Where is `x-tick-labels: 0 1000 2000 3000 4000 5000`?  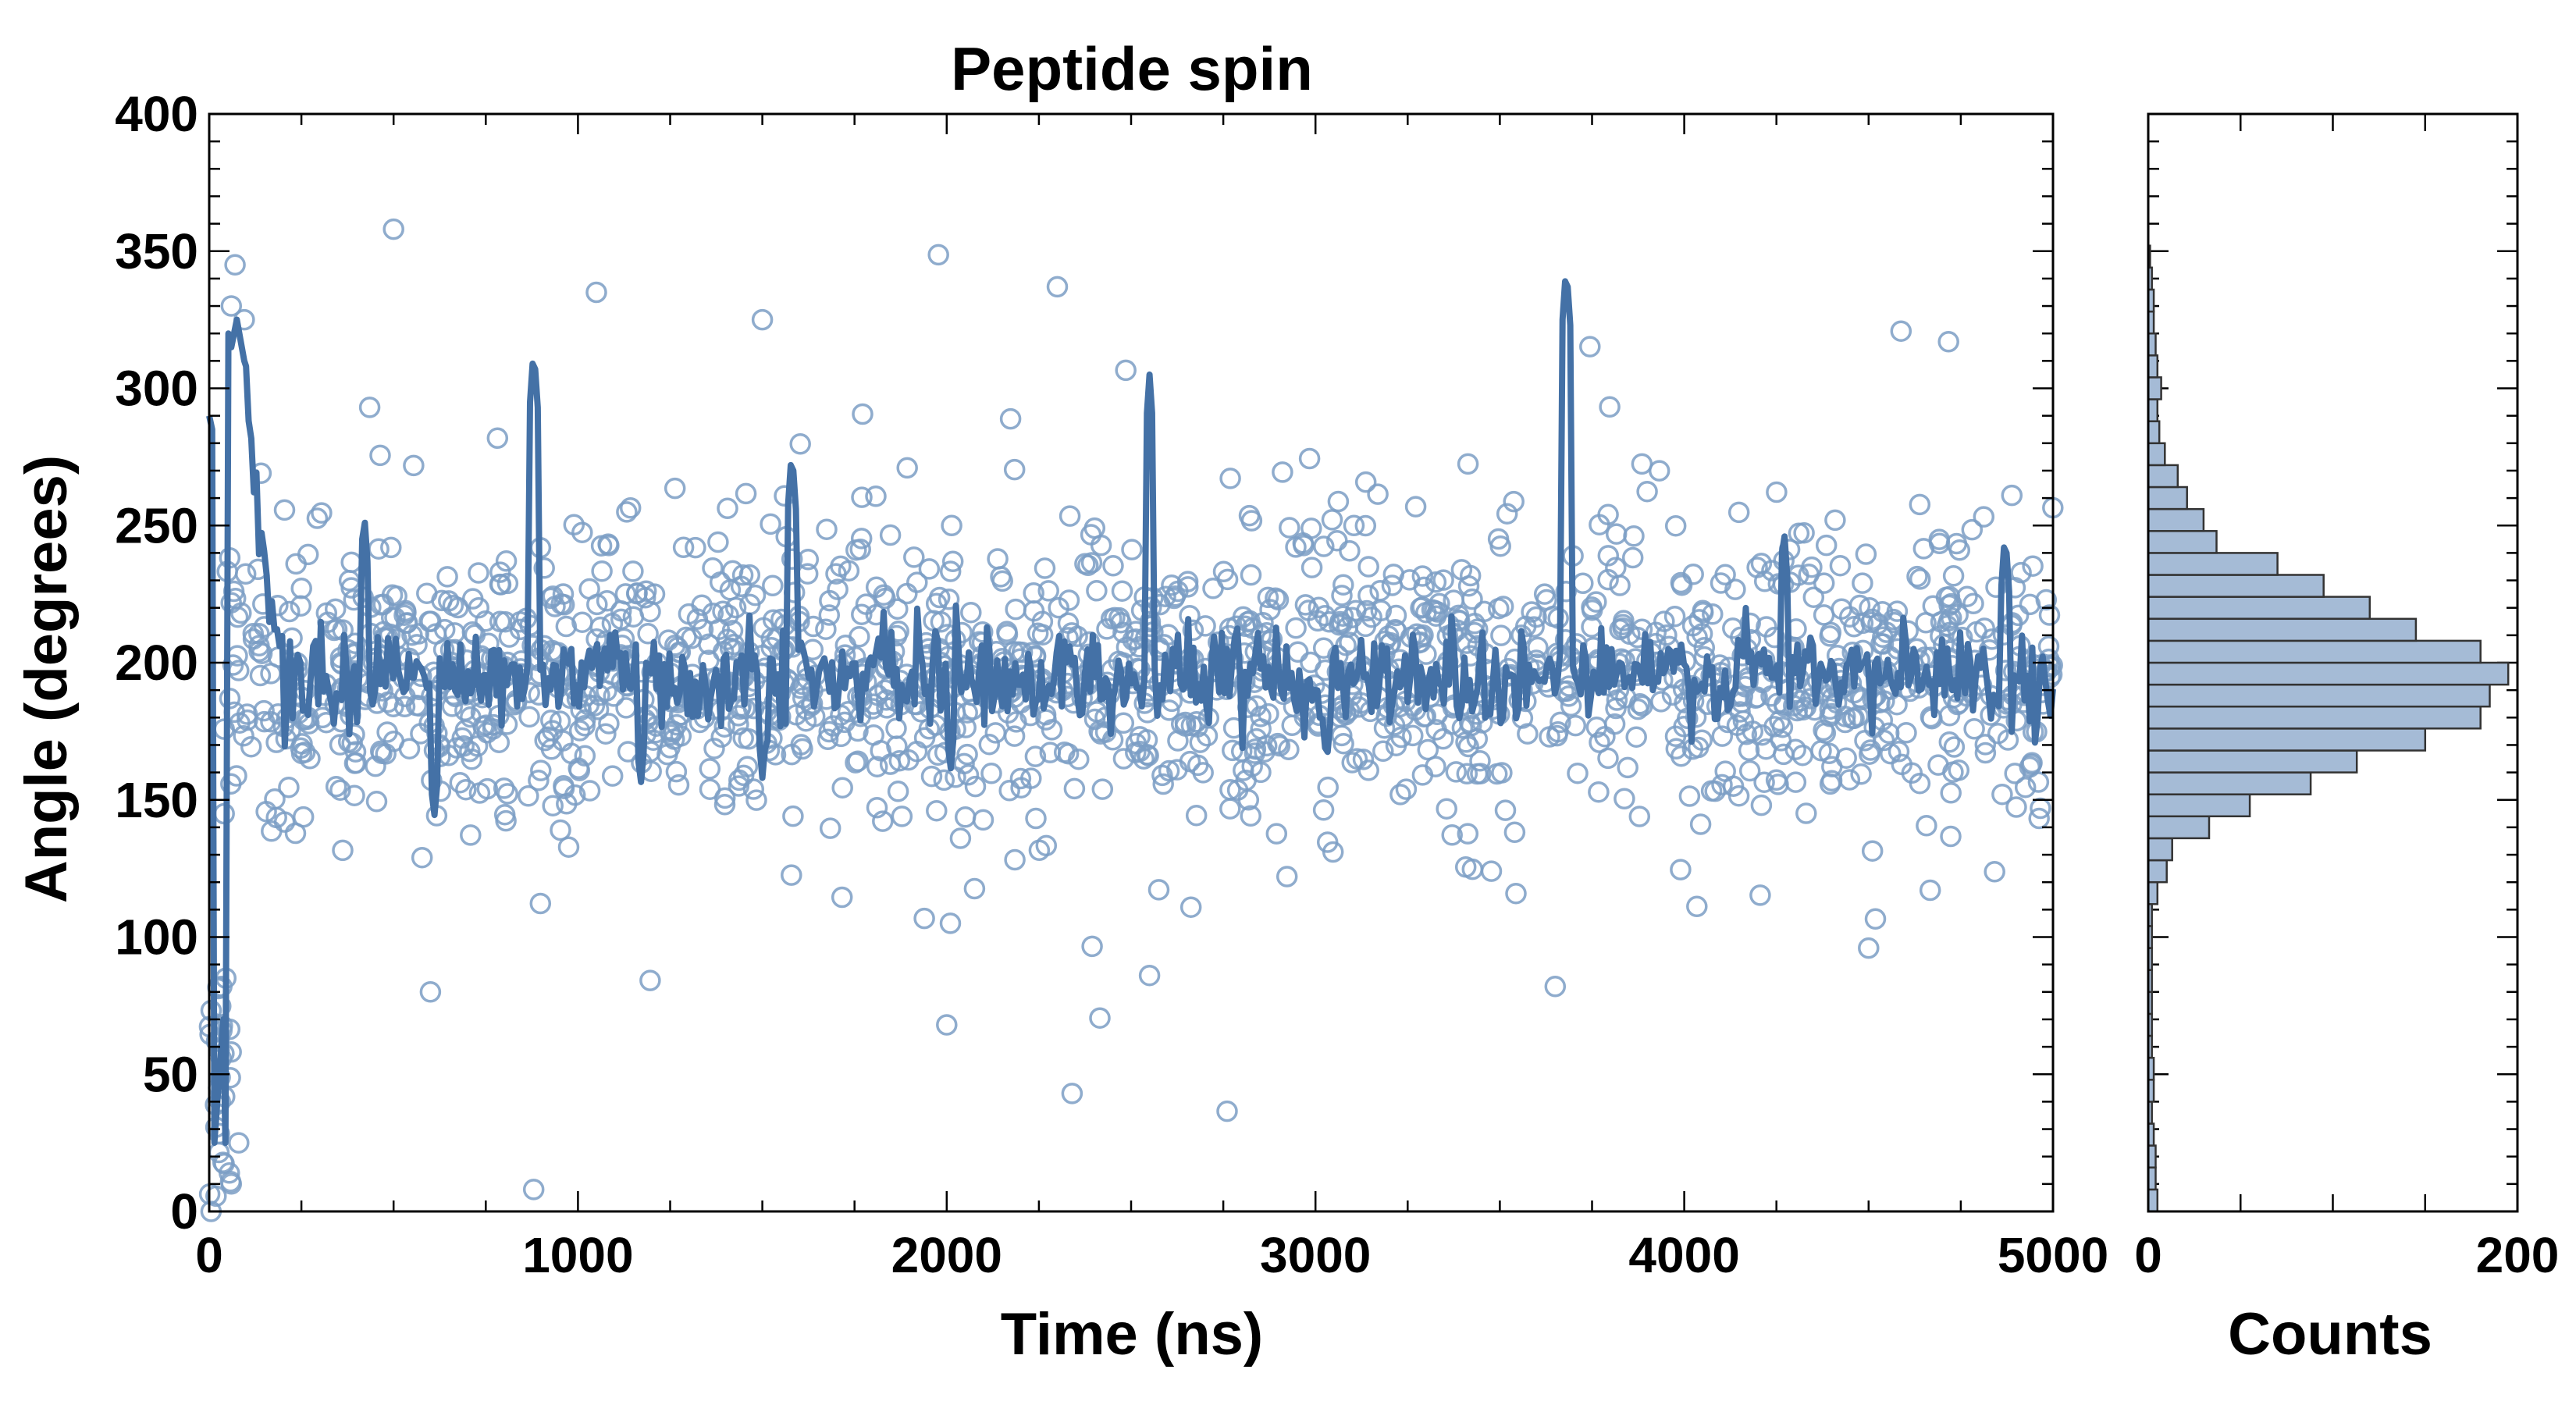
x-tick-labels: 0 1000 2000 3000 4000 5000 is located at coordinates (1151, 1255).